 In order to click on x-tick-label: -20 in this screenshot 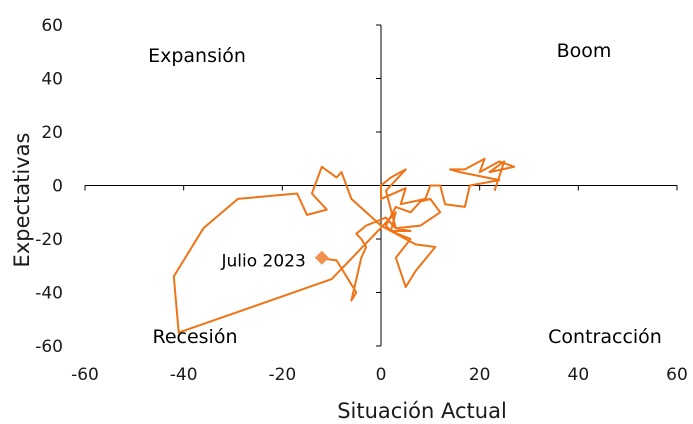, I will do `click(282, 375)`.